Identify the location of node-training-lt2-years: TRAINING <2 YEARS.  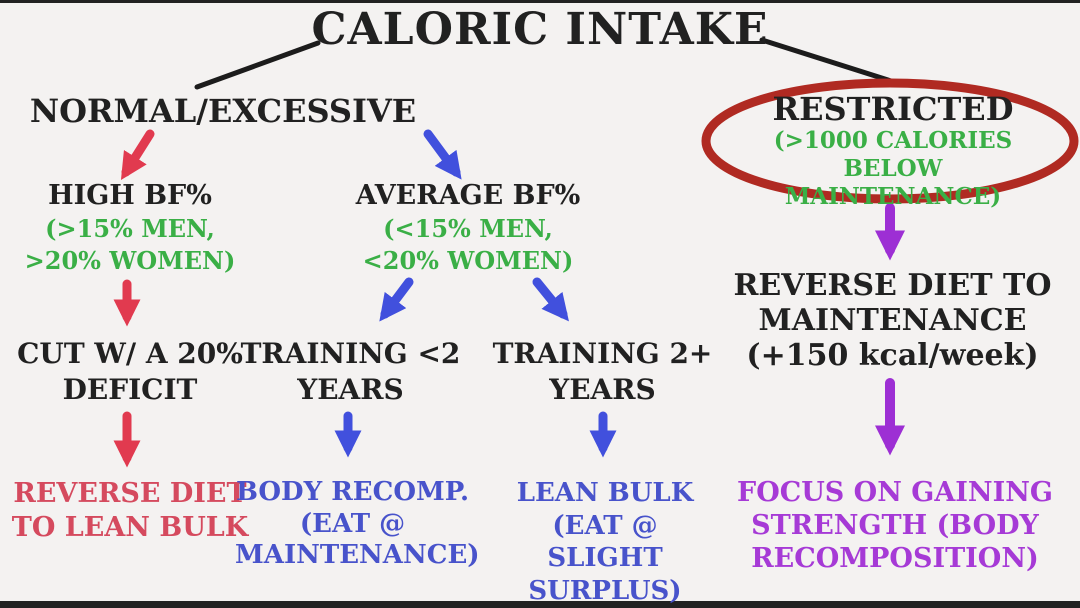
(350, 372).